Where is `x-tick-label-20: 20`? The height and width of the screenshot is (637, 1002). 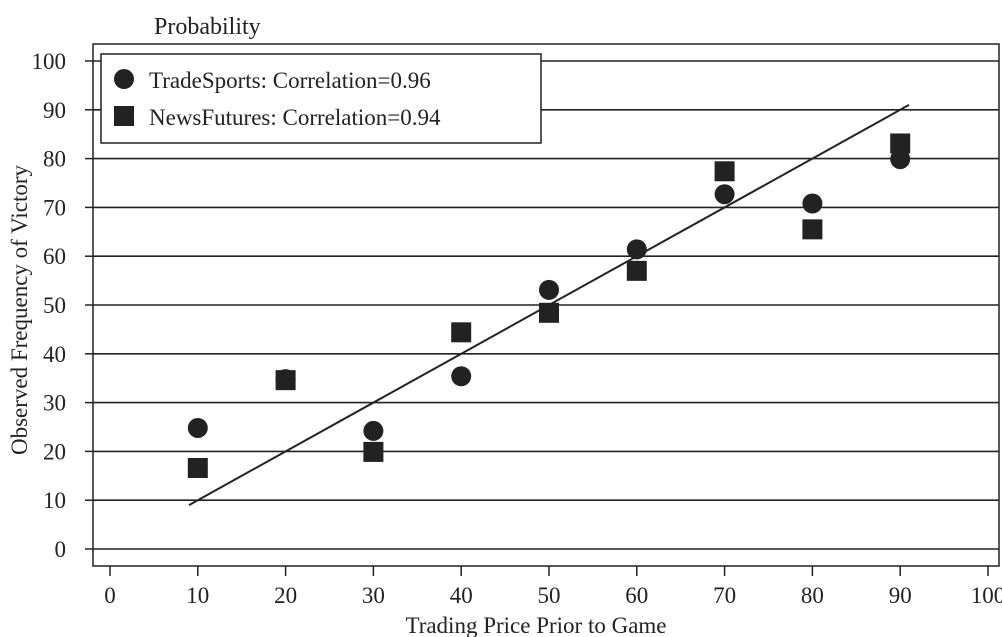
x-tick-label-20: 20 is located at coordinates (285, 595).